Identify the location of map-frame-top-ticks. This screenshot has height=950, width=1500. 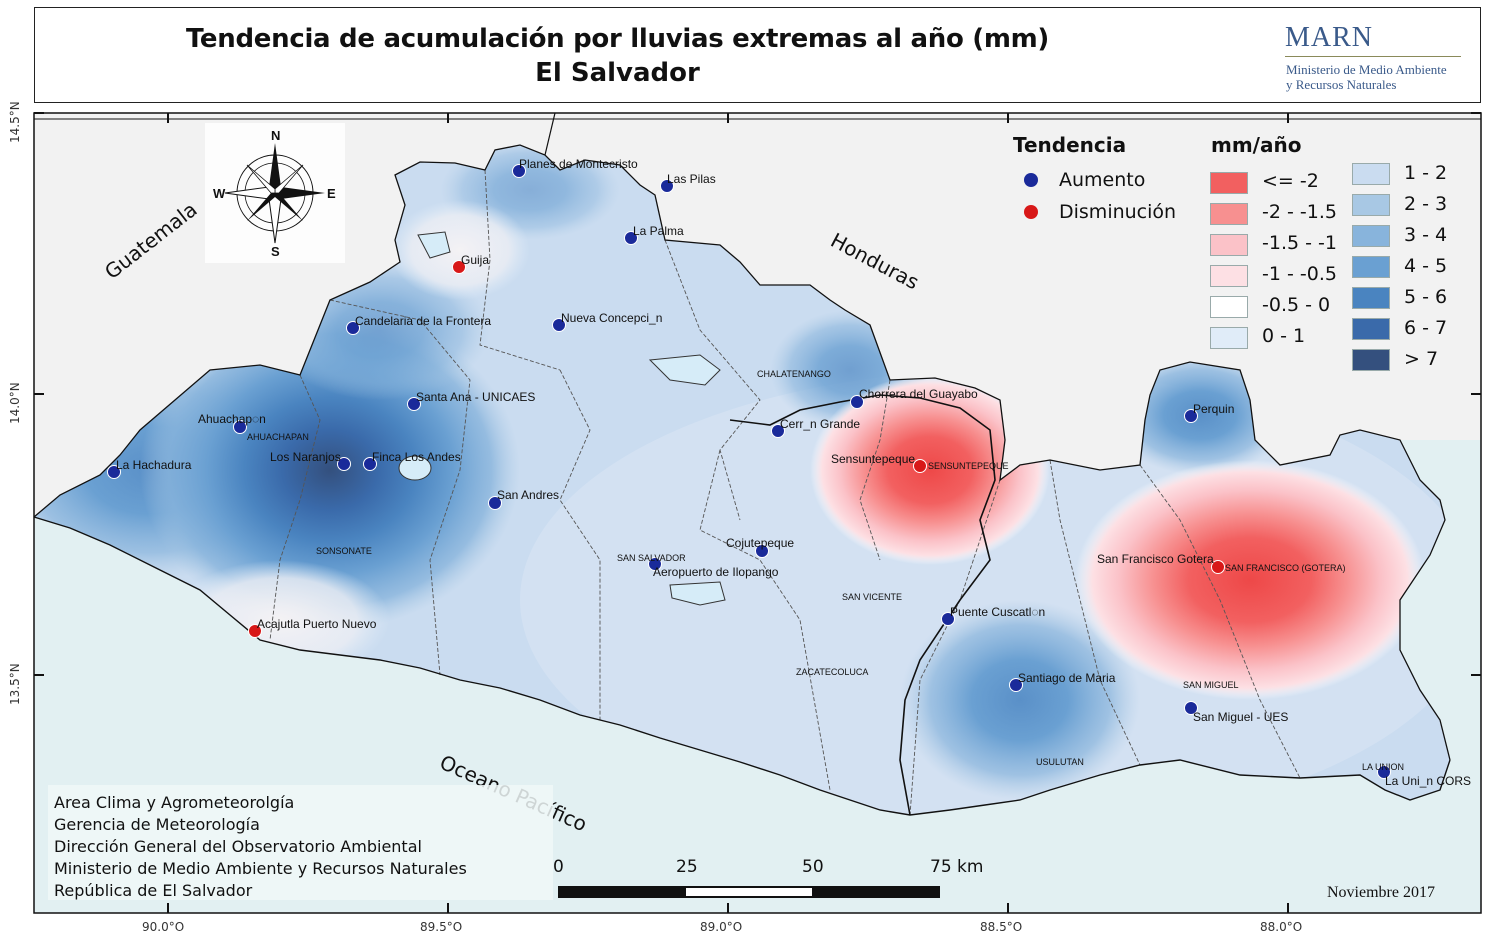
(757, 116).